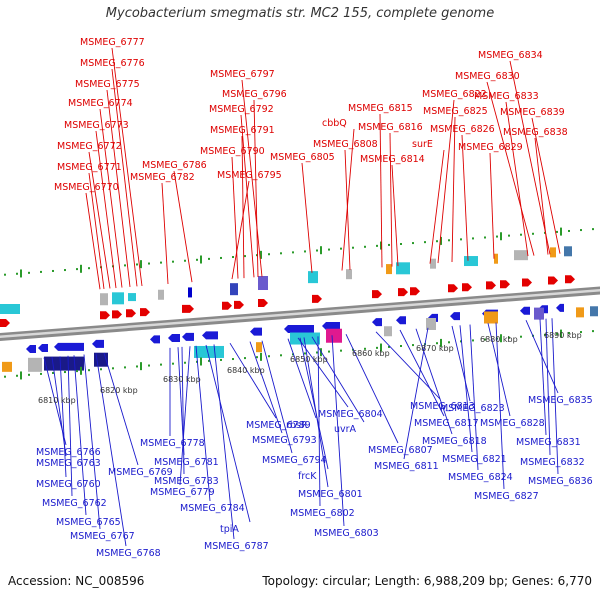  What do you see at coordinates (462, 129) in the screenshot?
I see `forward-gene-label: MSMEG_6826` at bounding box center [462, 129].